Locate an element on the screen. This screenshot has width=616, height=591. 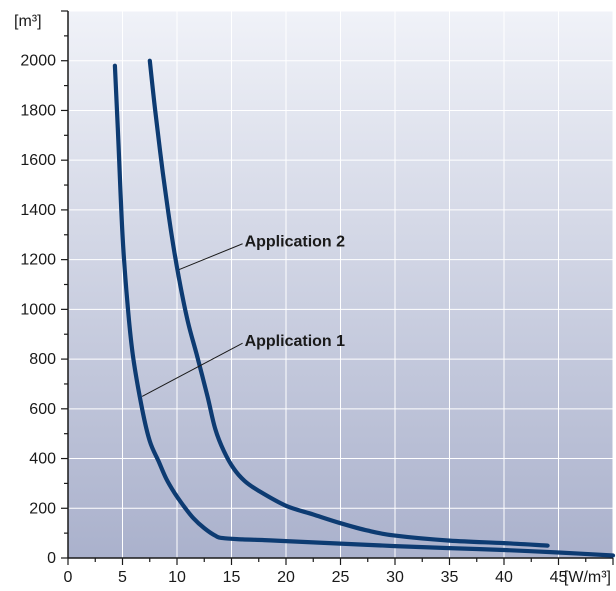
y-tick-label: 800 is located at coordinates (42, 359).